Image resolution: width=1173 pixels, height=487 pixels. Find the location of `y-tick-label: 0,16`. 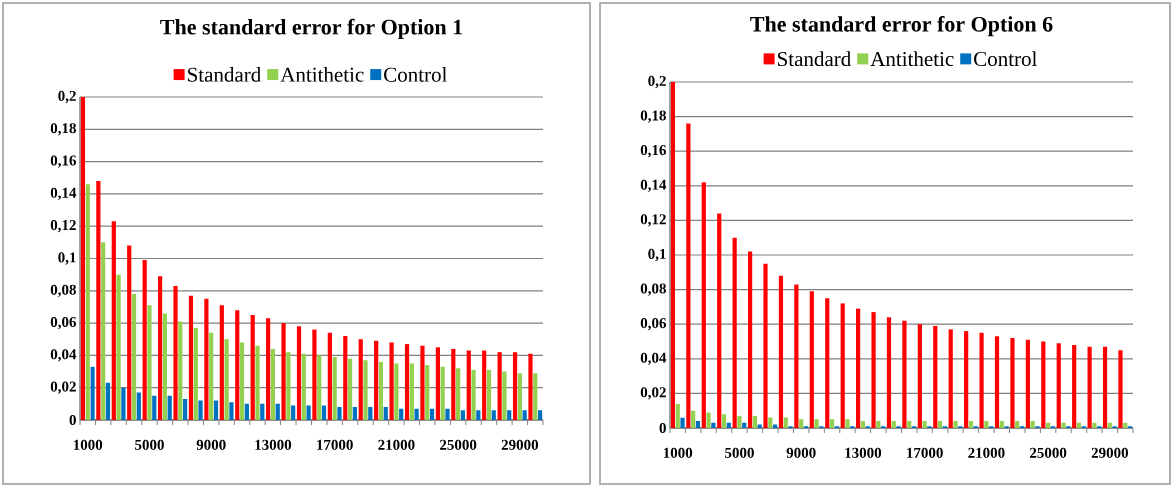

y-tick-label: 0,16 is located at coordinates (653, 151).